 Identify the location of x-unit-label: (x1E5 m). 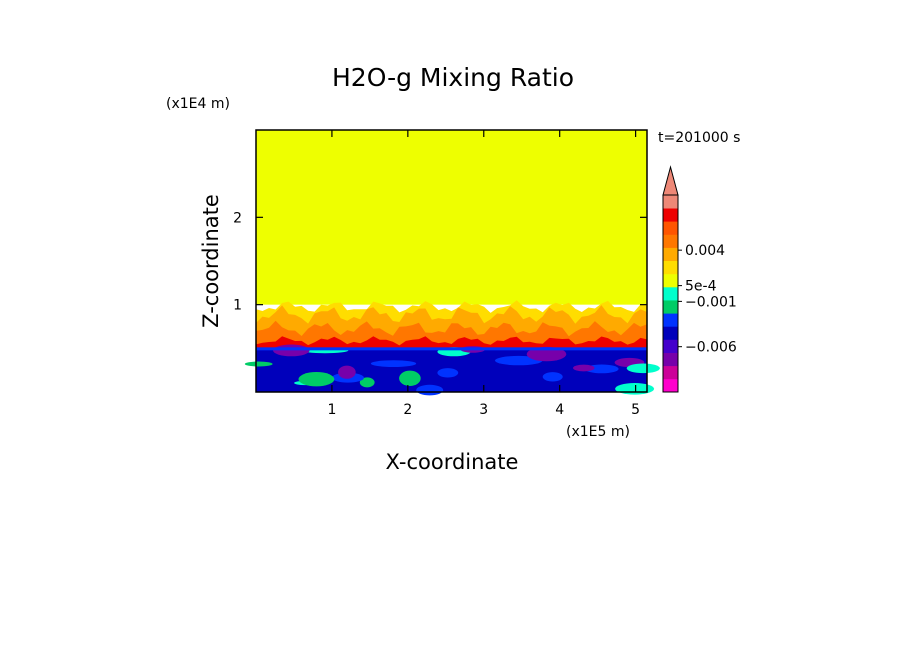
(598, 432).